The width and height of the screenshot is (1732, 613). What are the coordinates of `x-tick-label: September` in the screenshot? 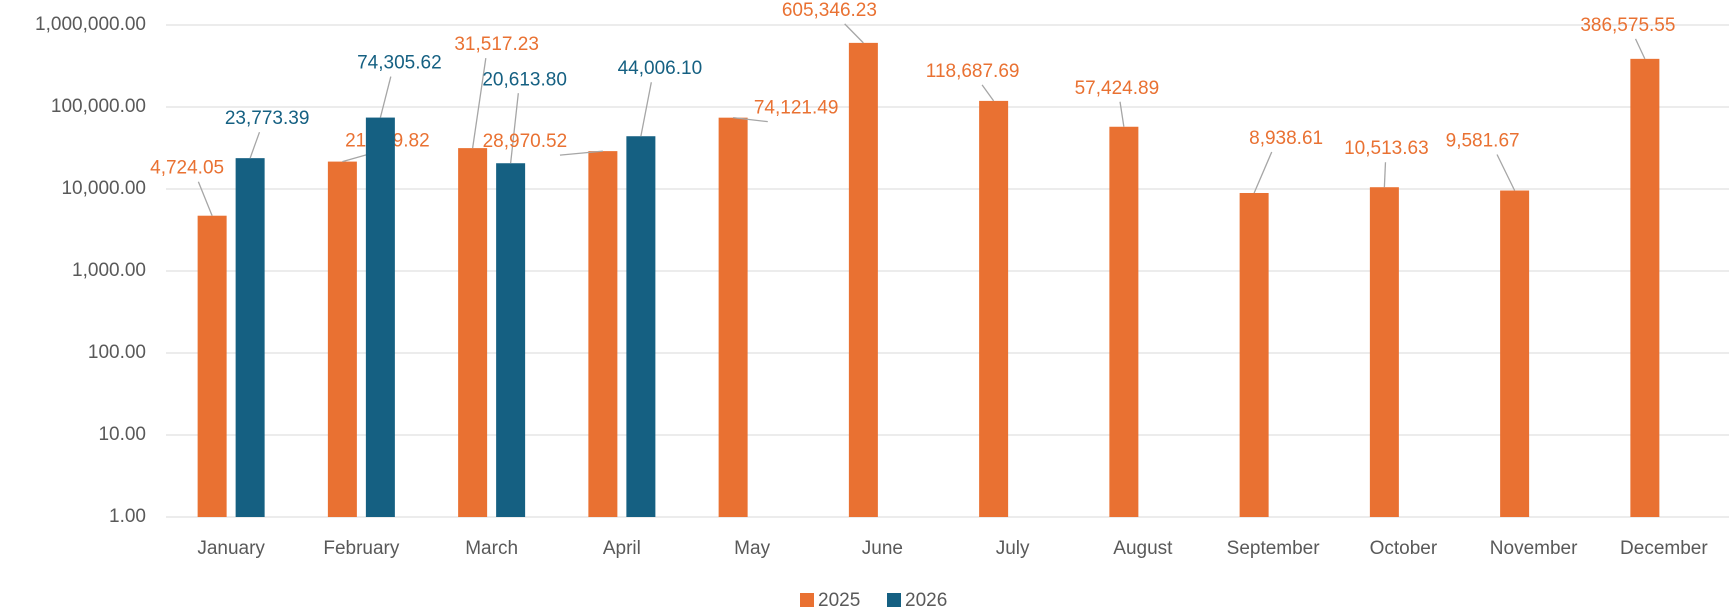 It's located at (1274, 548).